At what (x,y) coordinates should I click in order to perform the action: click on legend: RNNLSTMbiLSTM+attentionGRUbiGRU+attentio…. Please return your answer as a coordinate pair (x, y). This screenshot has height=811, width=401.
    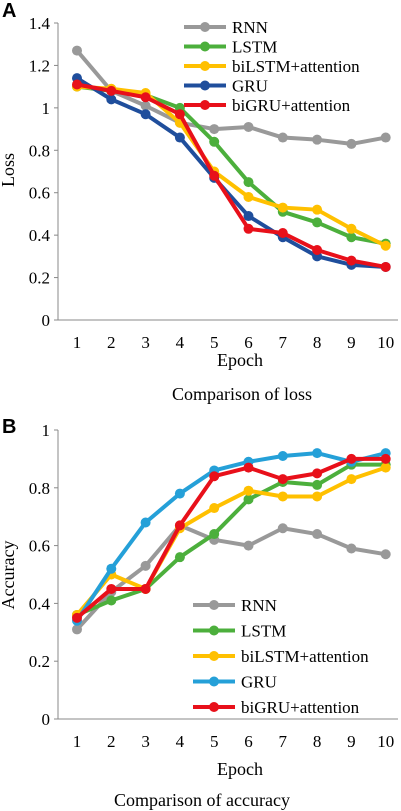
    Looking at the image, I should click on (272, 66).